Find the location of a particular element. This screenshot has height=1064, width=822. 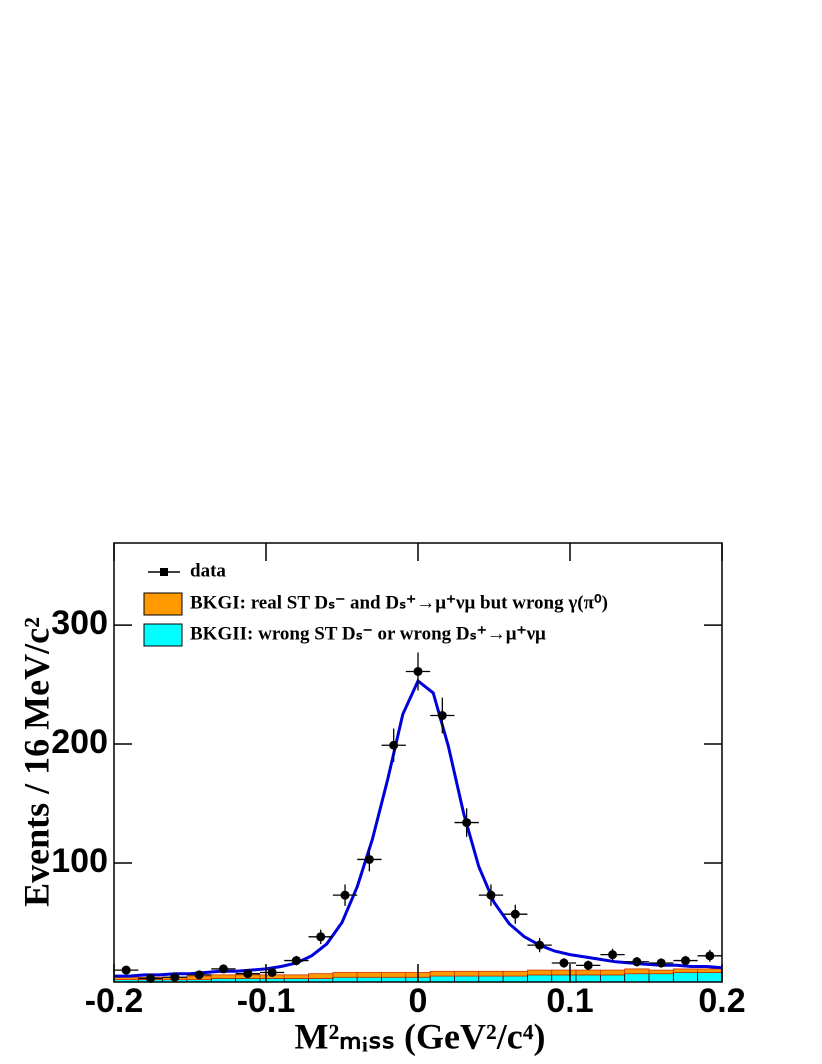

x-tick-label: -0.2 is located at coordinates (114, 1001).